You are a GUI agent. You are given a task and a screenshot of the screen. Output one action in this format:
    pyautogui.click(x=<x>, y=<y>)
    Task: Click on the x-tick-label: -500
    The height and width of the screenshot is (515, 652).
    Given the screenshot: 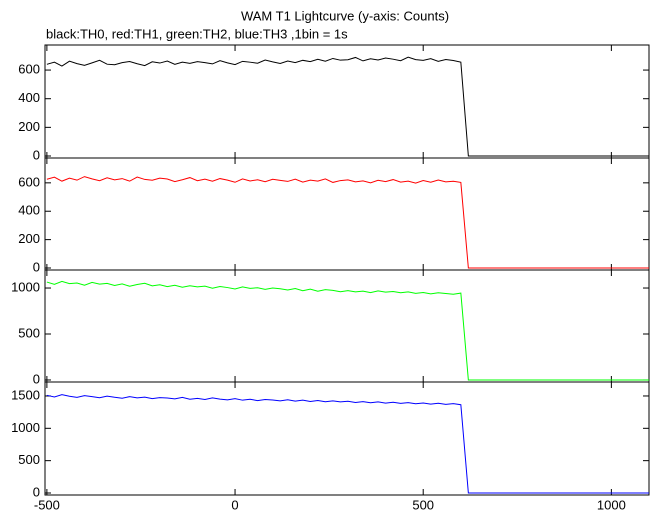 What is the action you would take?
    pyautogui.click(x=47, y=504)
    